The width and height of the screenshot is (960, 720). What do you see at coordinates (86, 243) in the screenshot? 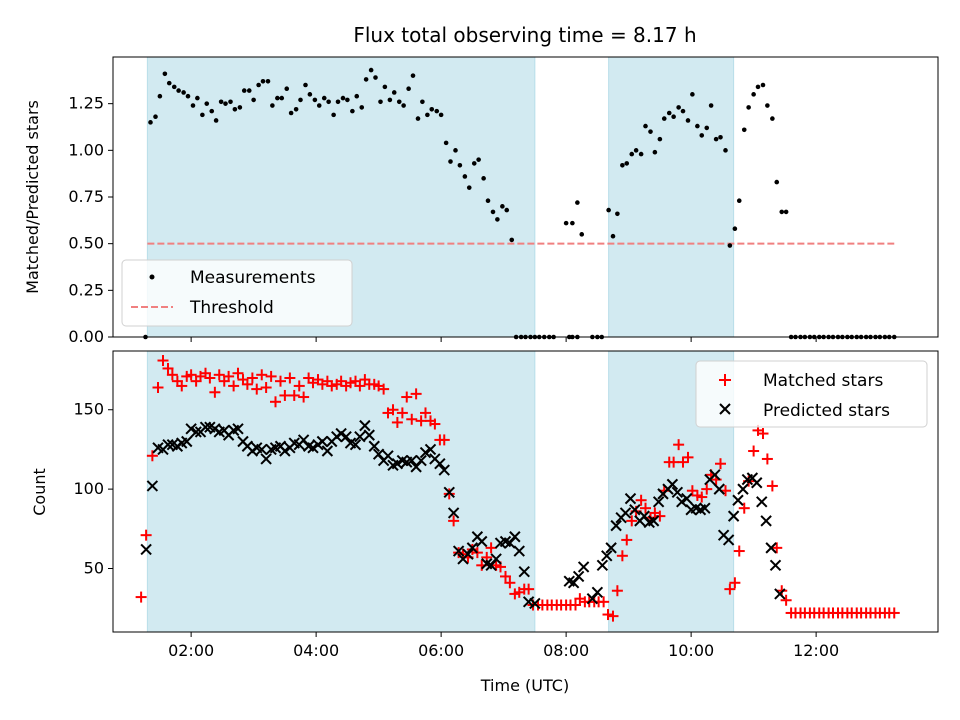
I see `y-tick-label: 0.50` at bounding box center [86, 243].